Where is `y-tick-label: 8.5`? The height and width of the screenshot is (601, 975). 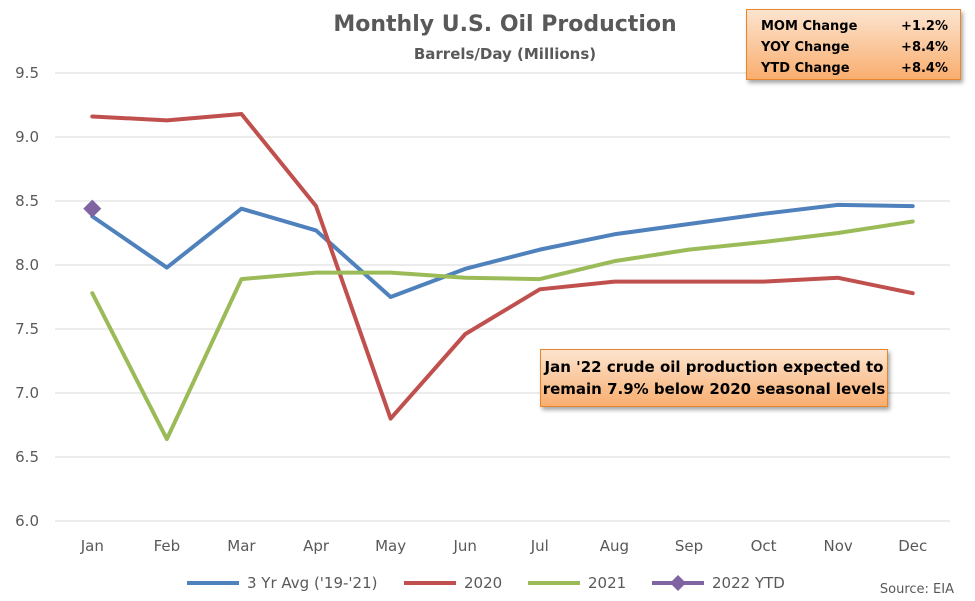
y-tick-label: 8.5 is located at coordinates (27, 201).